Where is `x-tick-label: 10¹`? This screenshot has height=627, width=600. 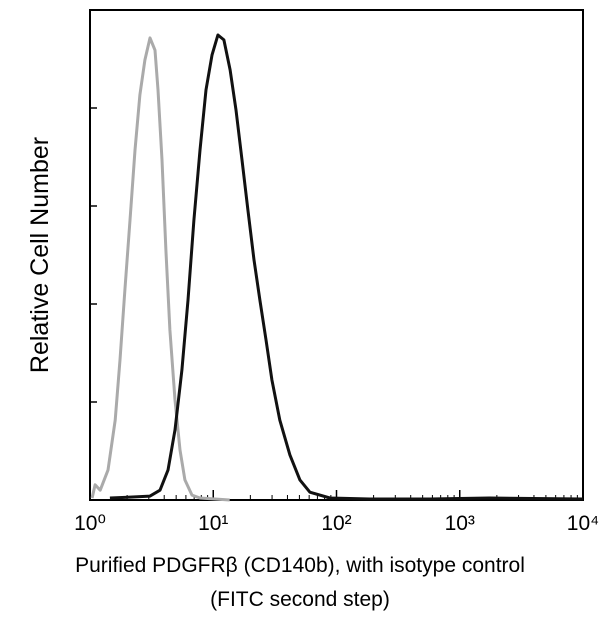
x-tick-label: 10¹ is located at coordinates (213, 523).